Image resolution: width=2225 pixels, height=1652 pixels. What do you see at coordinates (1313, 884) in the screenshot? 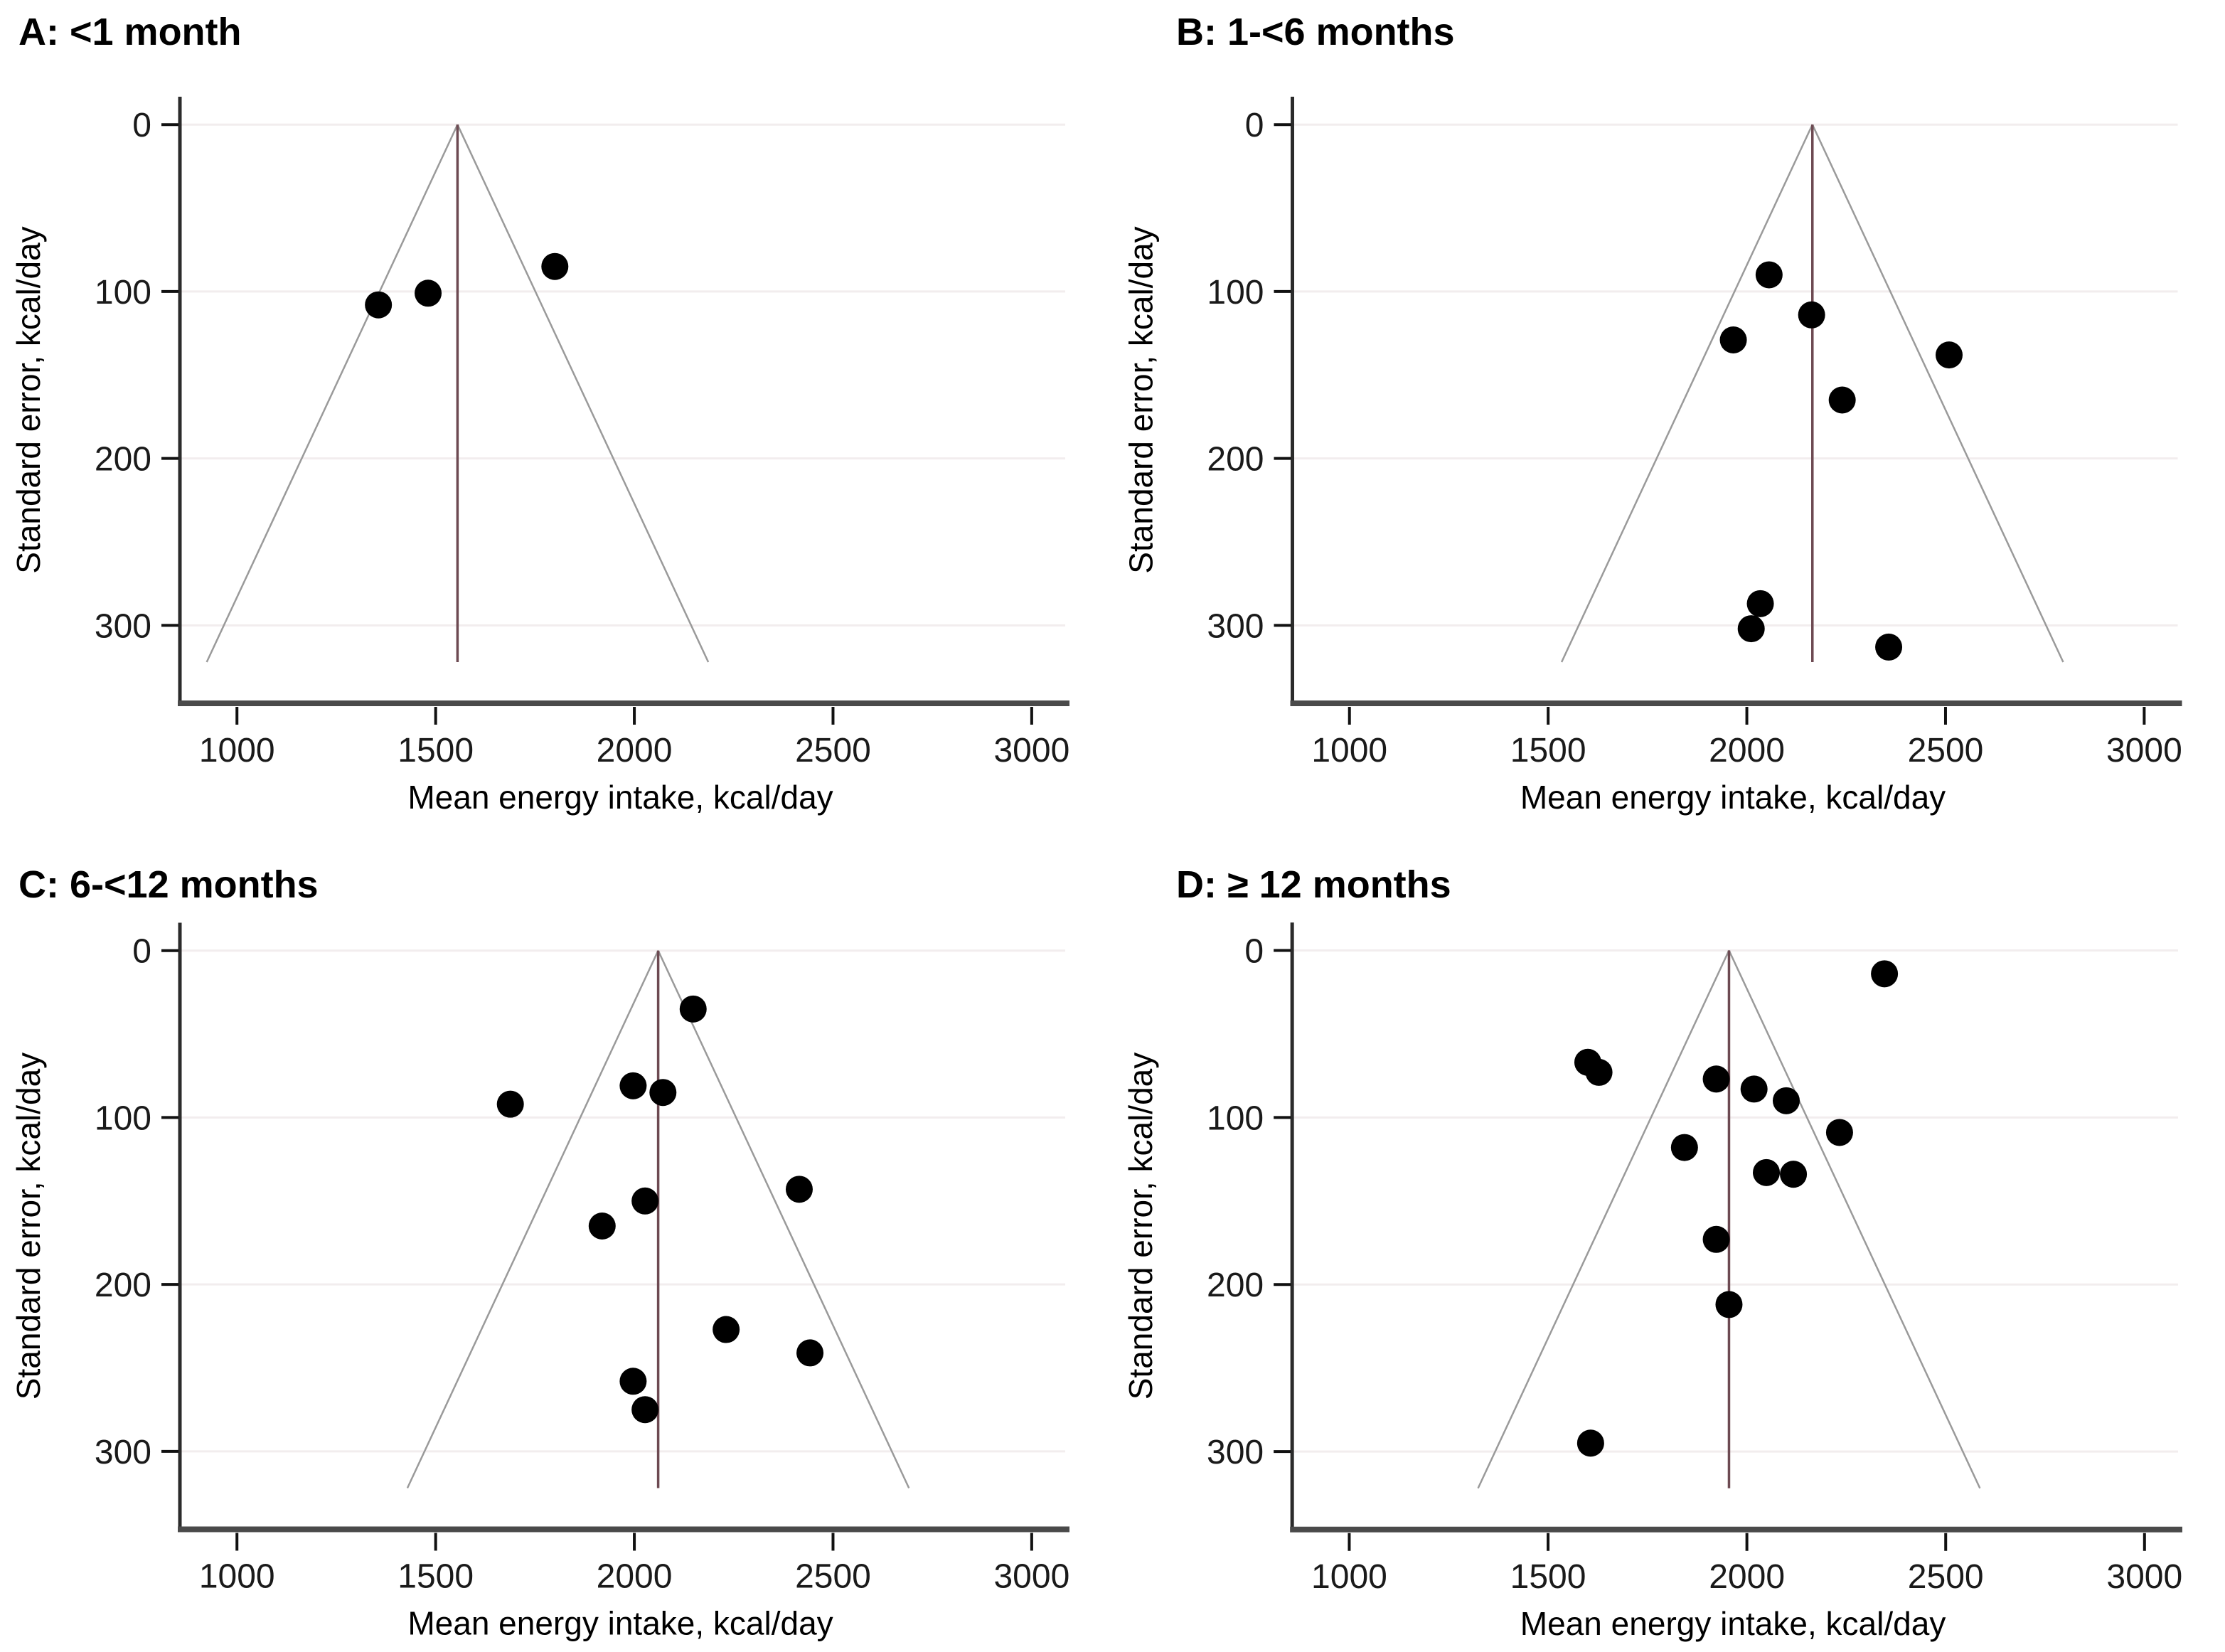
I see `panel-d-title: D: ≥ 12 months` at bounding box center [1313, 884].